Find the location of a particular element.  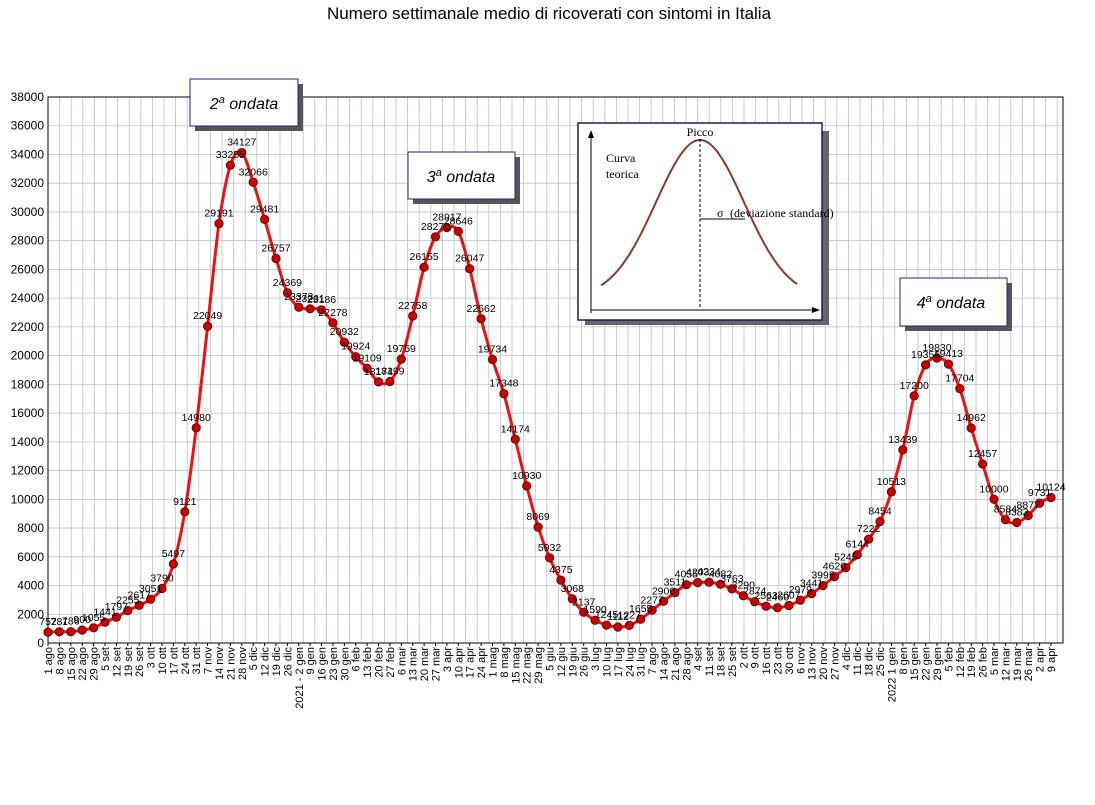

x-tick-label: 27 mar is located at coordinates (437, 664).